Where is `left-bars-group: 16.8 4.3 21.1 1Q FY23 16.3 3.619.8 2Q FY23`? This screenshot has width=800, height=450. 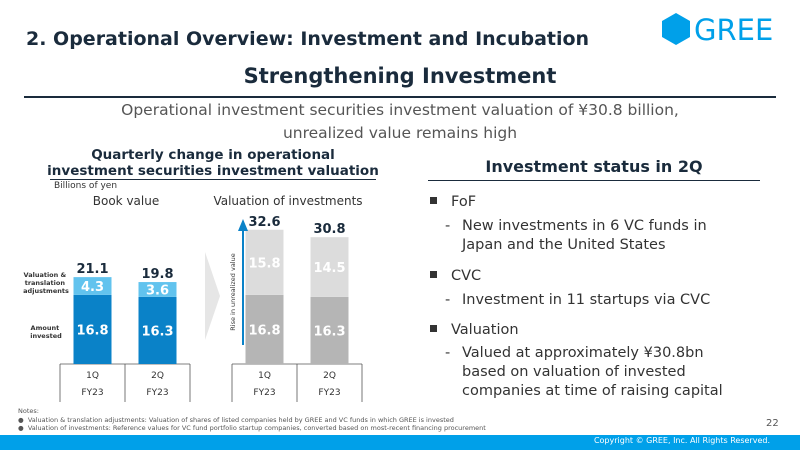
left-bars-group: 16.8 4.3 21.1 1Q FY23 16.3 3.619.8 2Q FY23 is located at coordinates (125, 330).